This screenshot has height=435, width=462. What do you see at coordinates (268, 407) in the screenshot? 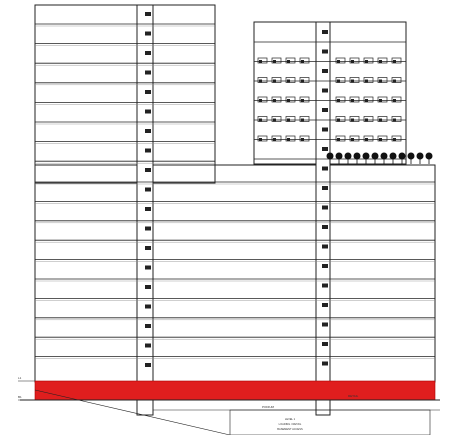
I see `podium-label: PODIUM` at bounding box center [268, 407].